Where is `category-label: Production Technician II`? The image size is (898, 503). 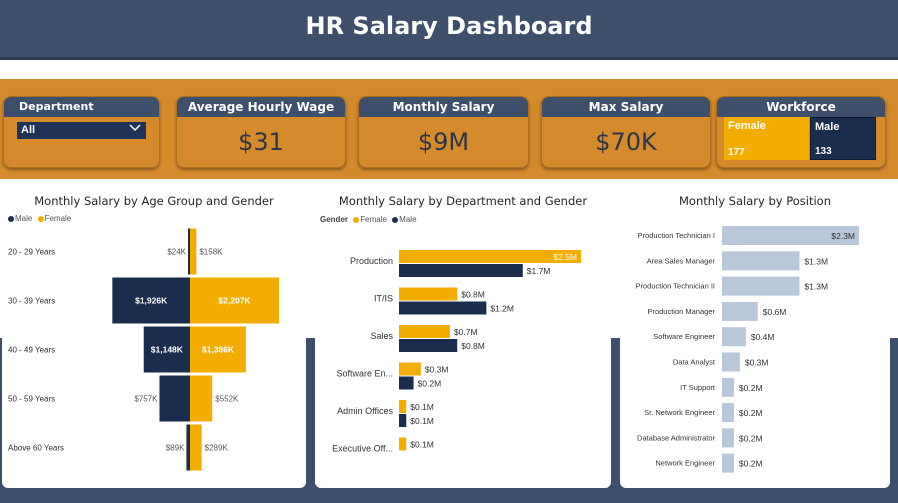
category-label: Production Technician II is located at coordinates (676, 286).